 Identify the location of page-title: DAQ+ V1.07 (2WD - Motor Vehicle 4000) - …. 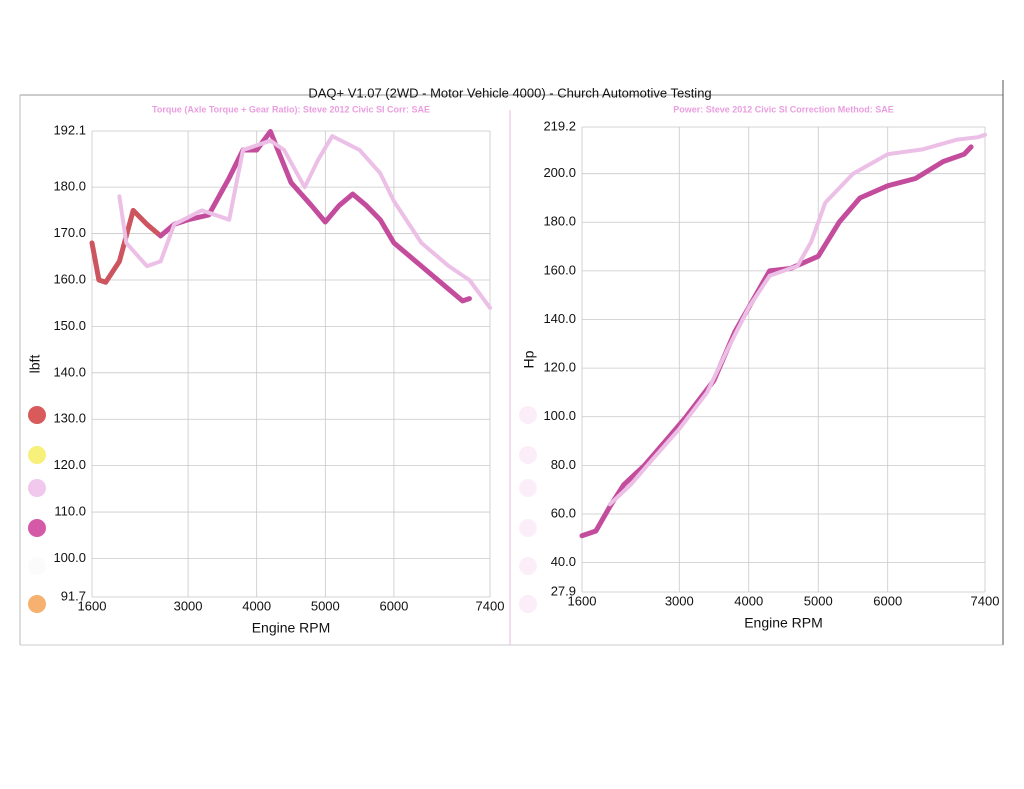
(509, 92).